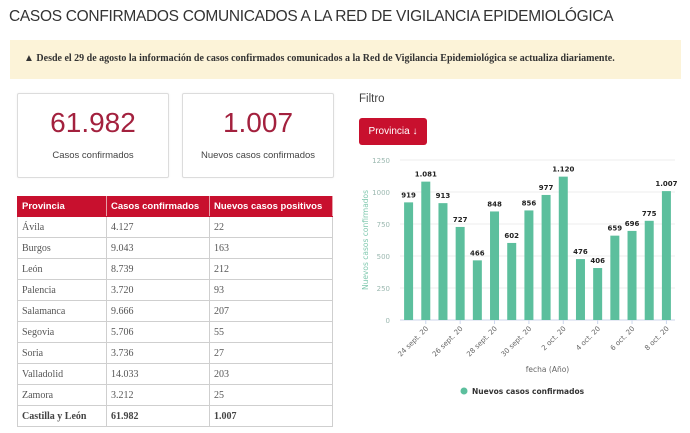  I want to click on table-cell: 207, so click(271, 311).